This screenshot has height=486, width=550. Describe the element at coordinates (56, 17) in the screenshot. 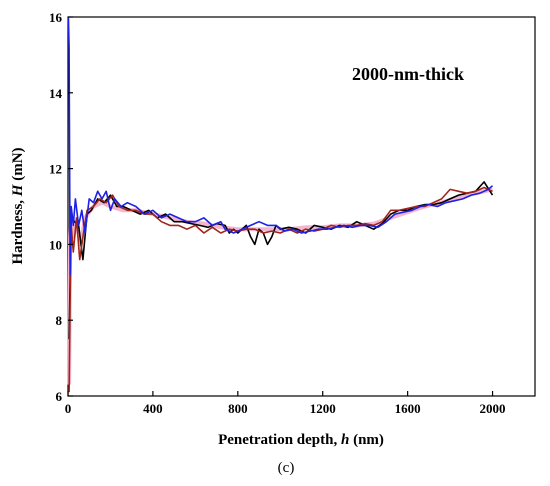

I see `y-tick-label: 16` at that location.